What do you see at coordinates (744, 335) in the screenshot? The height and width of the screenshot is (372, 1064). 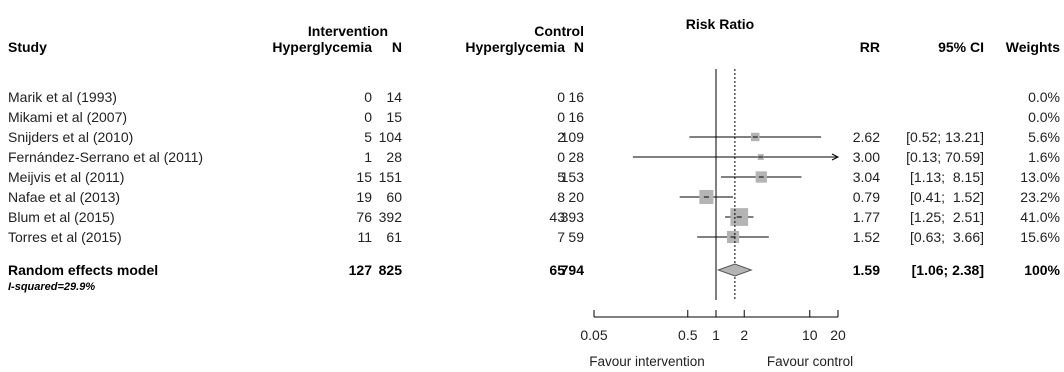 I see `x-tick-label: 2` at bounding box center [744, 335].